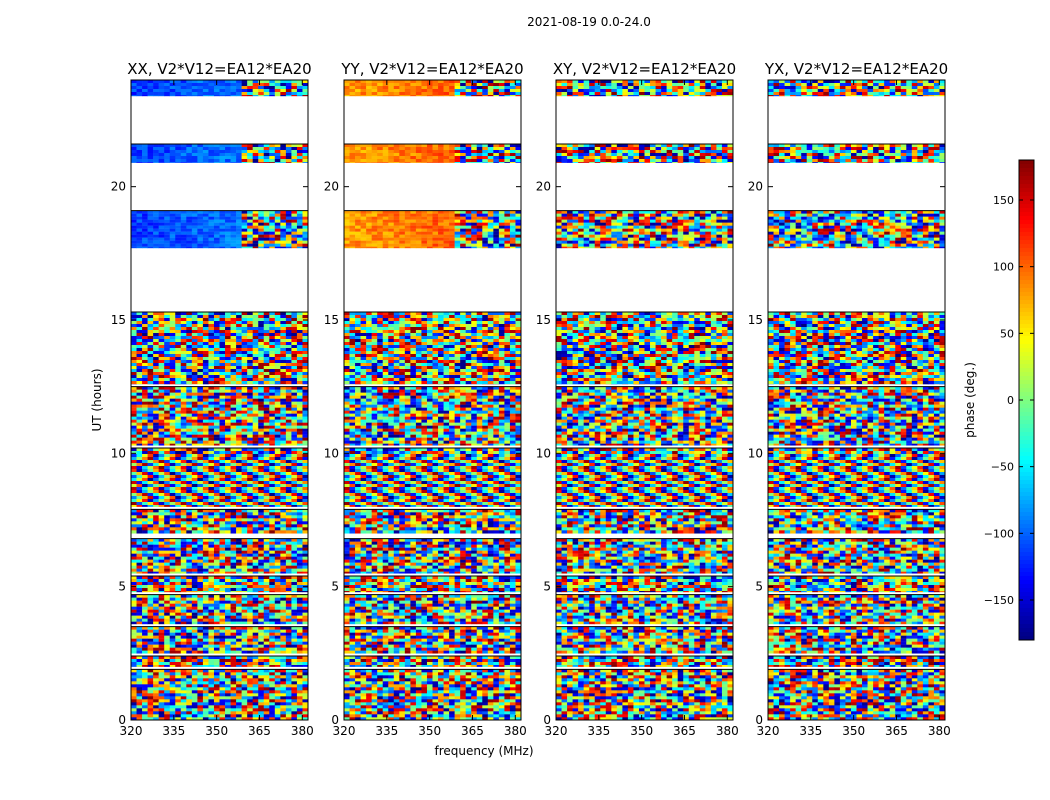 The width and height of the screenshot is (1050, 800). Describe the element at coordinates (1003, 200) in the screenshot. I see `colorbar-tick-label: 150` at that location.